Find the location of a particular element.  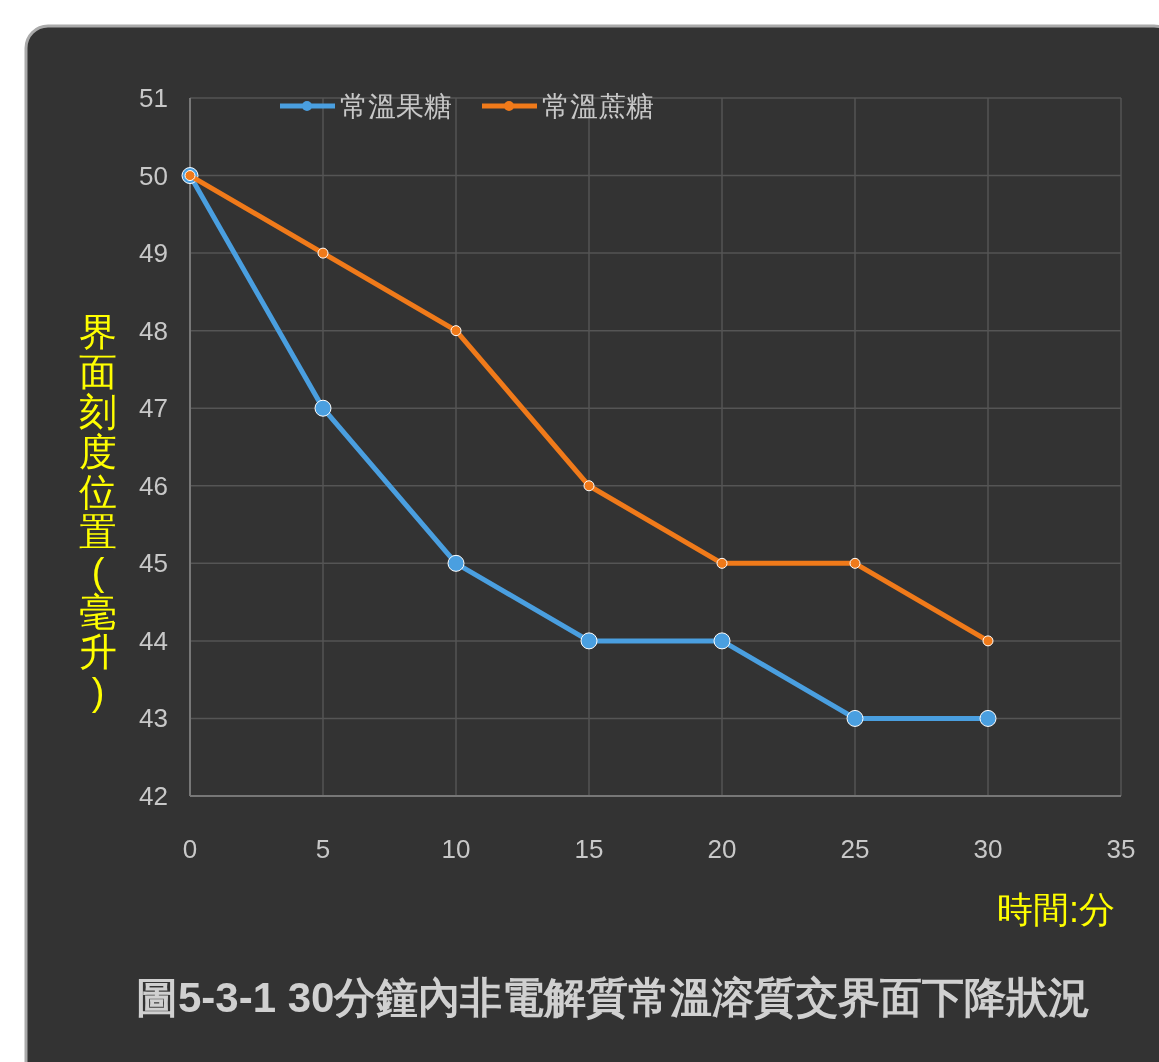

y-tick-label: 44 is located at coordinates (153, 640).